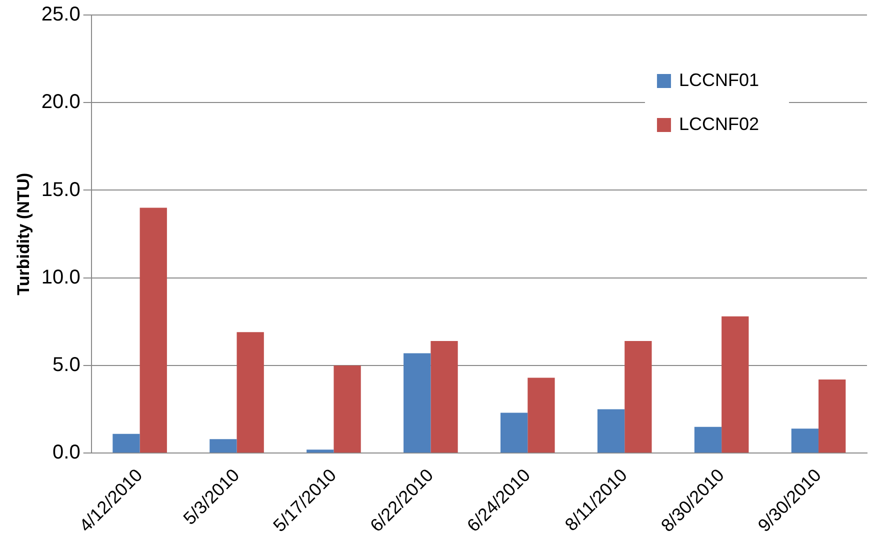  What do you see at coordinates (60, 15) in the screenshot?
I see `y-tick-label: 25.0` at bounding box center [60, 15].